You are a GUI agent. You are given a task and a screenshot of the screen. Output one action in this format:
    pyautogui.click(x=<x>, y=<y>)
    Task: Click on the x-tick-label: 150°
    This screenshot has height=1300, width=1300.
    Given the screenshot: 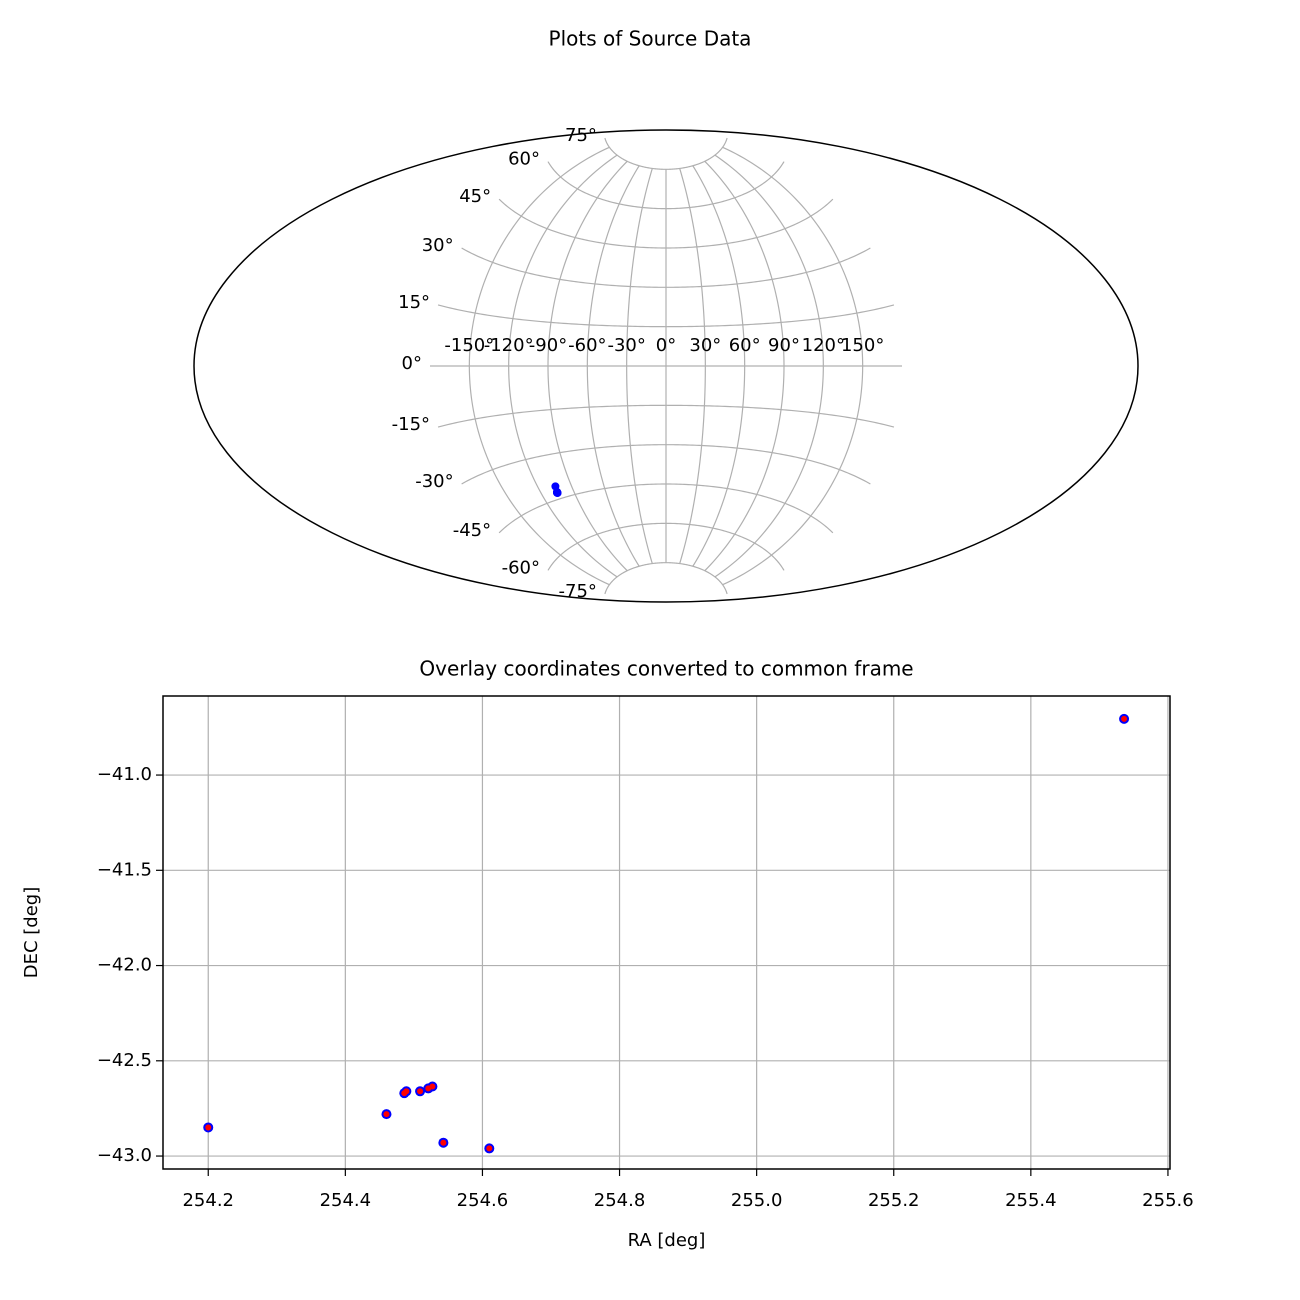 What is the action you would take?
    pyautogui.click(x=862, y=345)
    